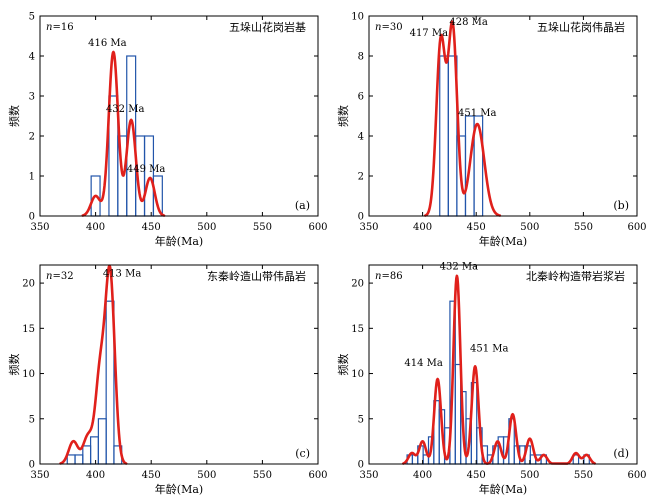 The image size is (654, 501). What do you see at coordinates (389, 276) in the screenshot?
I see `sample-count-label: n=86` at bounding box center [389, 276].